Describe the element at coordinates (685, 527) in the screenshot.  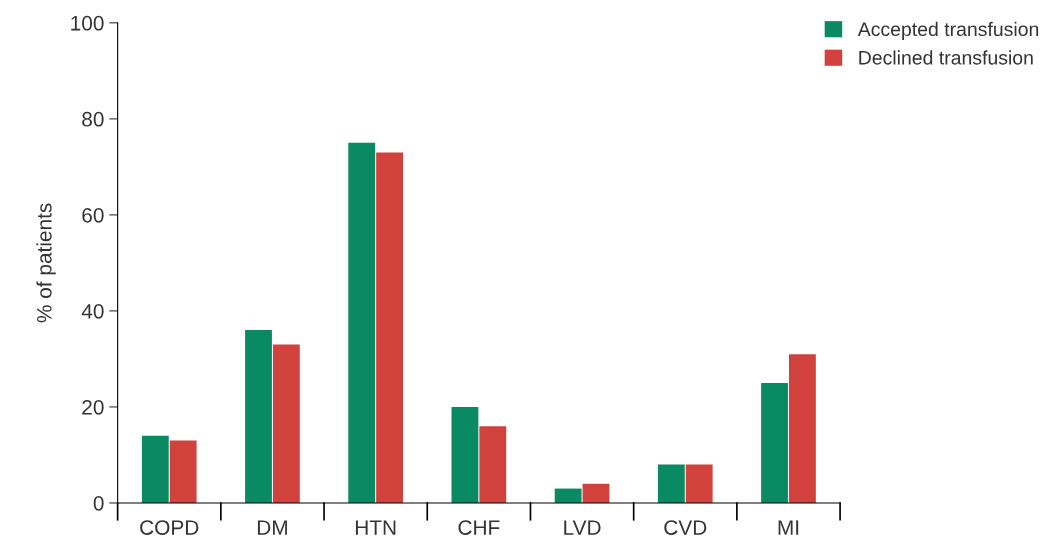
I see `x-tick-label: CVD` at that location.